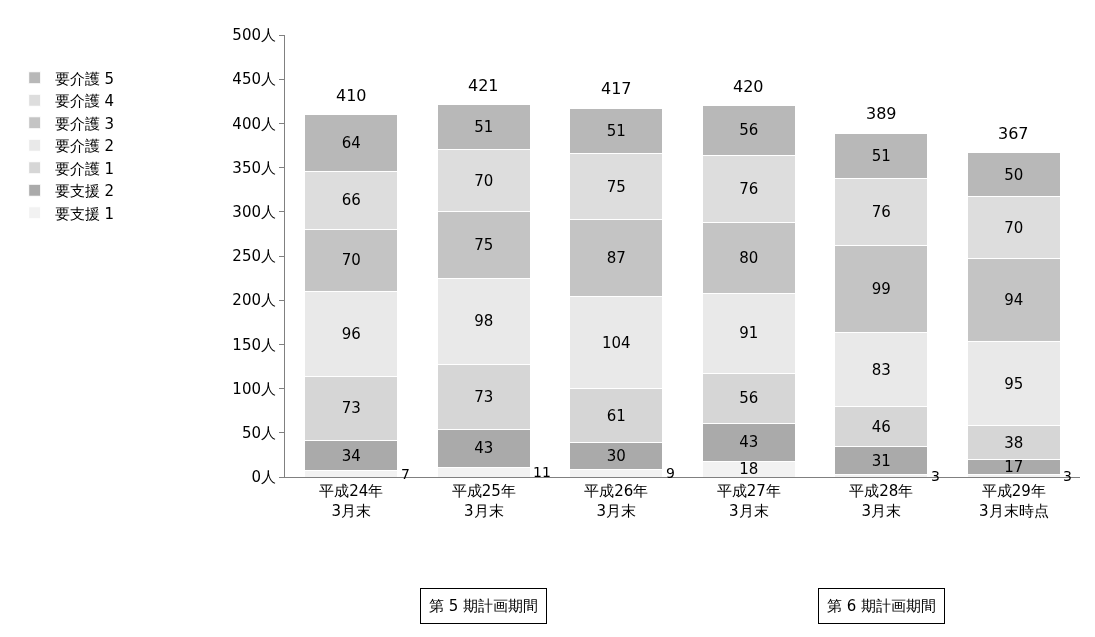 The height and width of the screenshot is (637, 1095). What do you see at coordinates (748, 501) in the screenshot?
I see `x-tick-label: 平成27年 3月末` at bounding box center [748, 501].